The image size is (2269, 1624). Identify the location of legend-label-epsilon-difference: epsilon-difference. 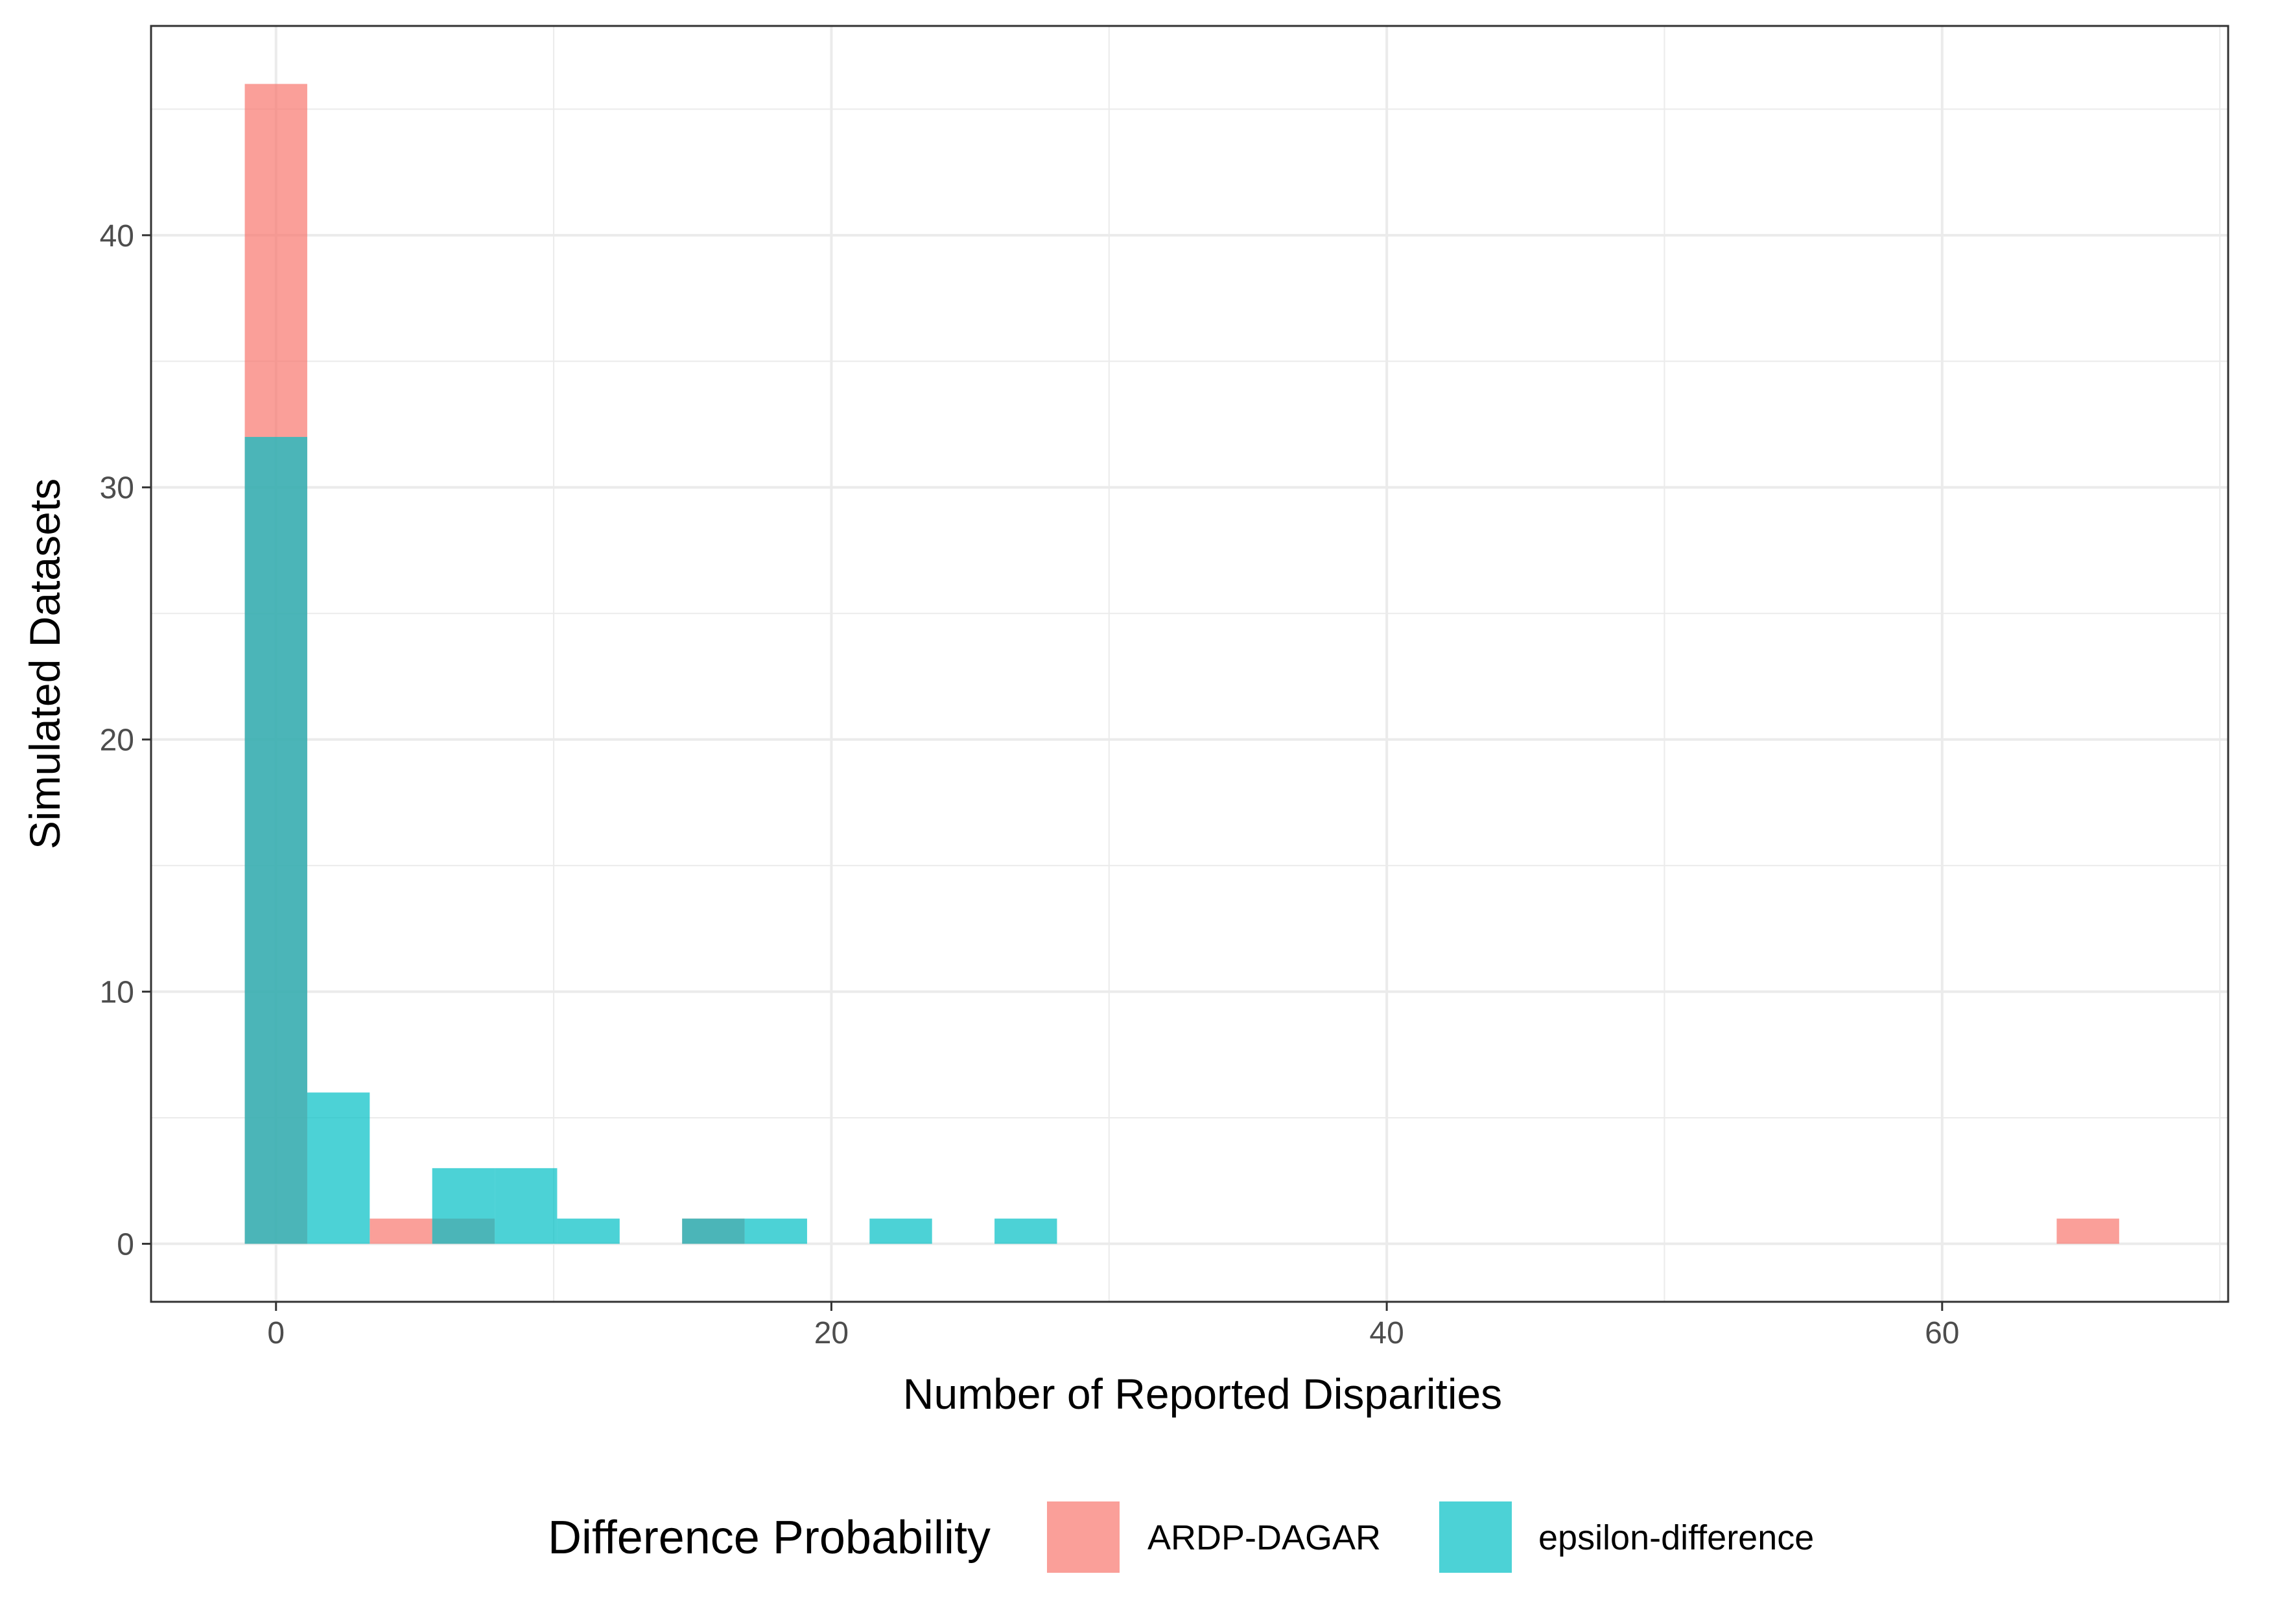
(1676, 1538).